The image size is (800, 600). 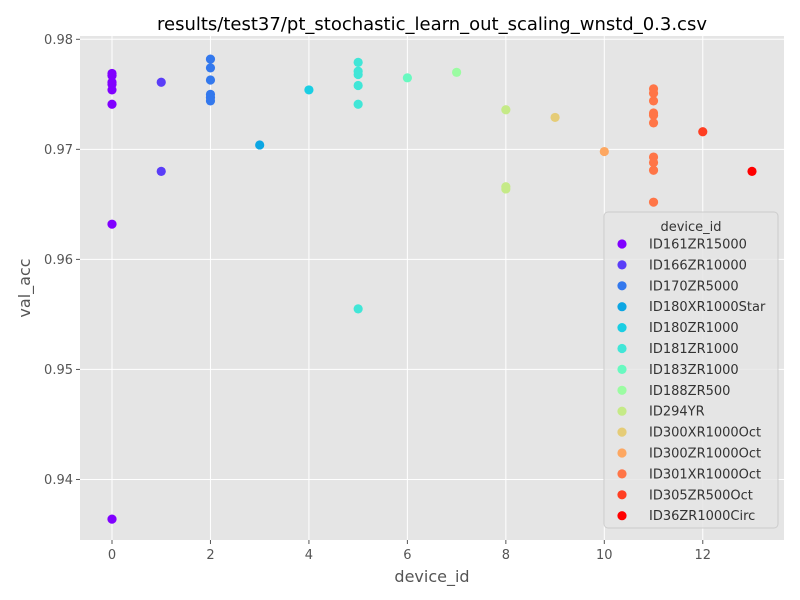 What do you see at coordinates (506, 149) in the screenshot?
I see `series-ID294YR` at bounding box center [506, 149].